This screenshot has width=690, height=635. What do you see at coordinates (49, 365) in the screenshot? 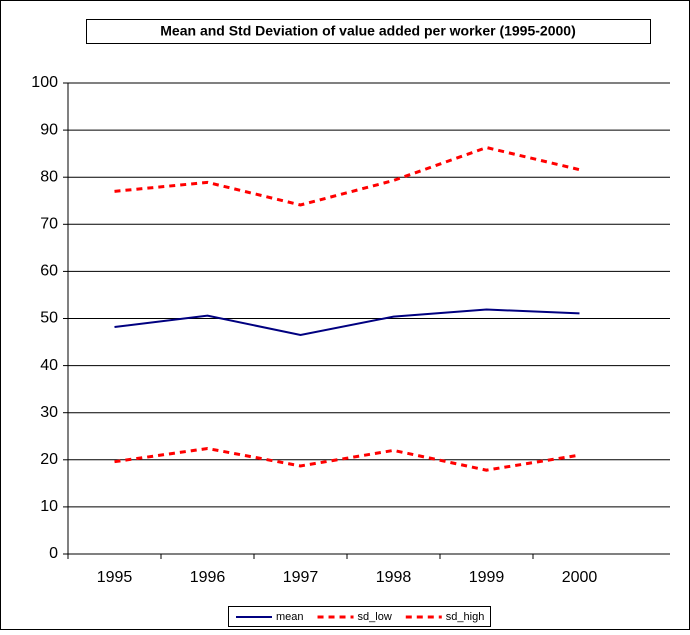
I see `y-tick-label: 40` at bounding box center [49, 365].